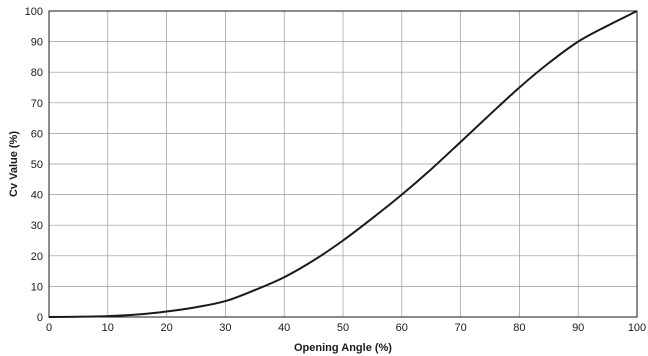 Image resolution: width=648 pixels, height=356 pixels. What do you see at coordinates (108, 328) in the screenshot?
I see `x-tick-label: 10` at bounding box center [108, 328].